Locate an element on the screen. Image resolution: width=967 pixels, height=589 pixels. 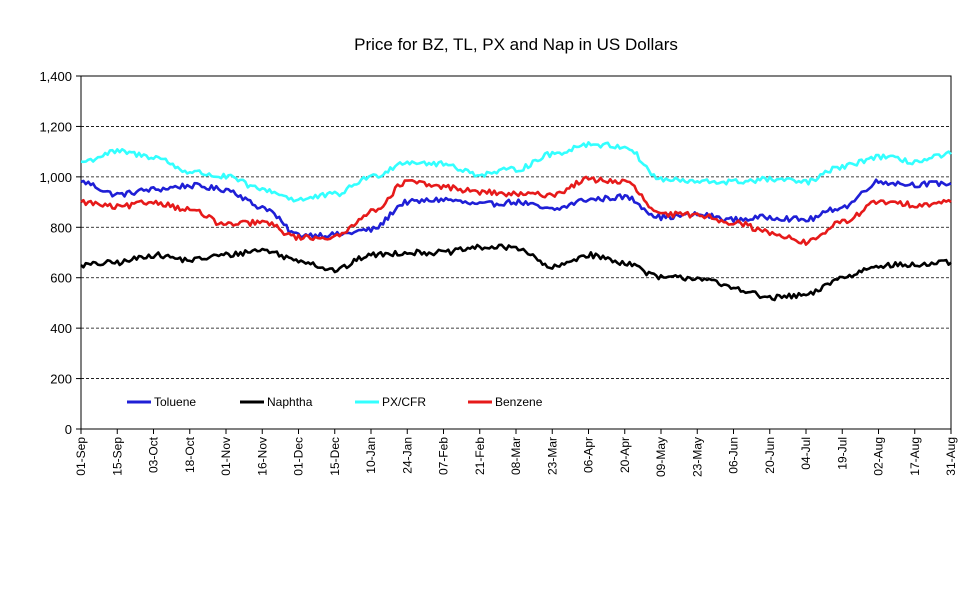
legend-label: Toluene is located at coordinates (175, 402).